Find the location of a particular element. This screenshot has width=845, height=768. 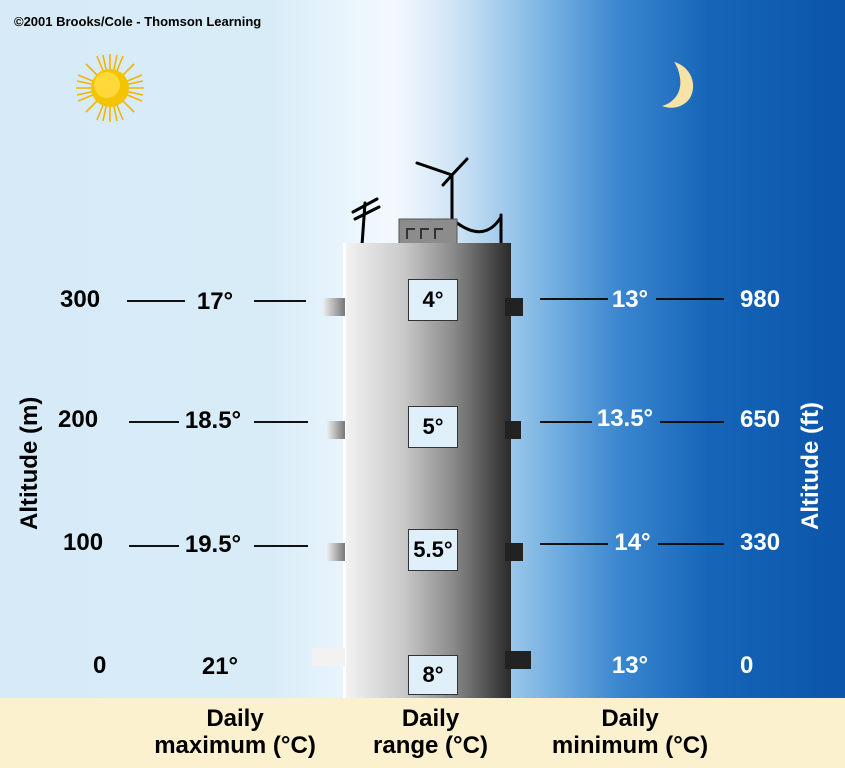

crescent-moon-icon is located at coordinates (678, 85).